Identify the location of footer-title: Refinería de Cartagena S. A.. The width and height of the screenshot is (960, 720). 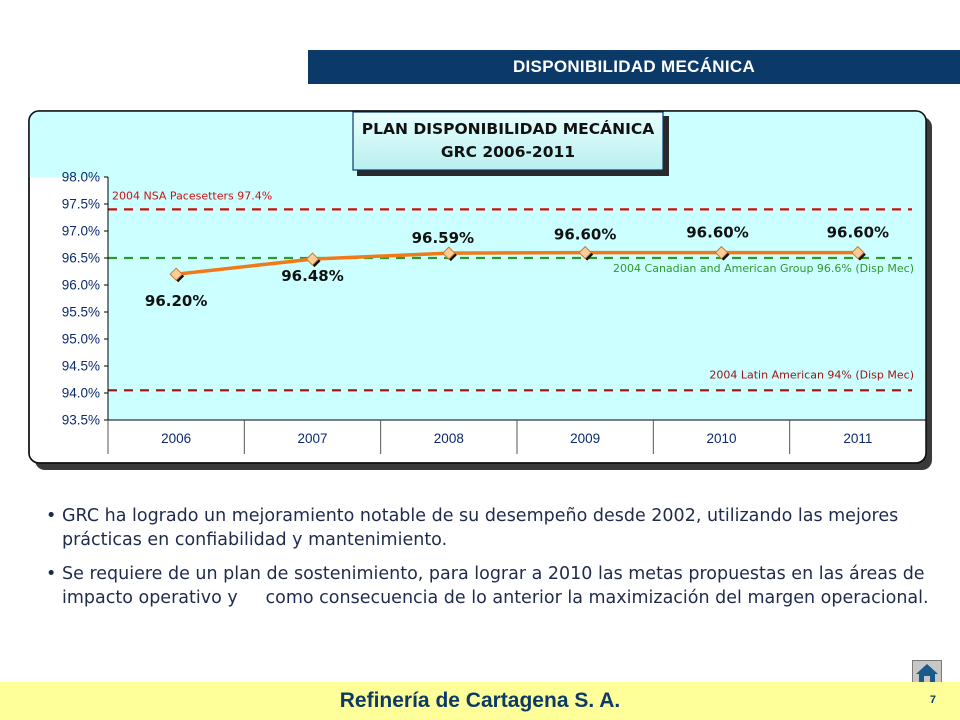
(480, 700).